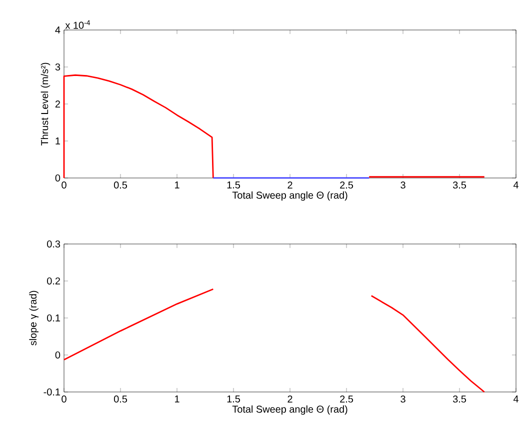  I want to click on y-tick-label: 3, so click(57, 67).